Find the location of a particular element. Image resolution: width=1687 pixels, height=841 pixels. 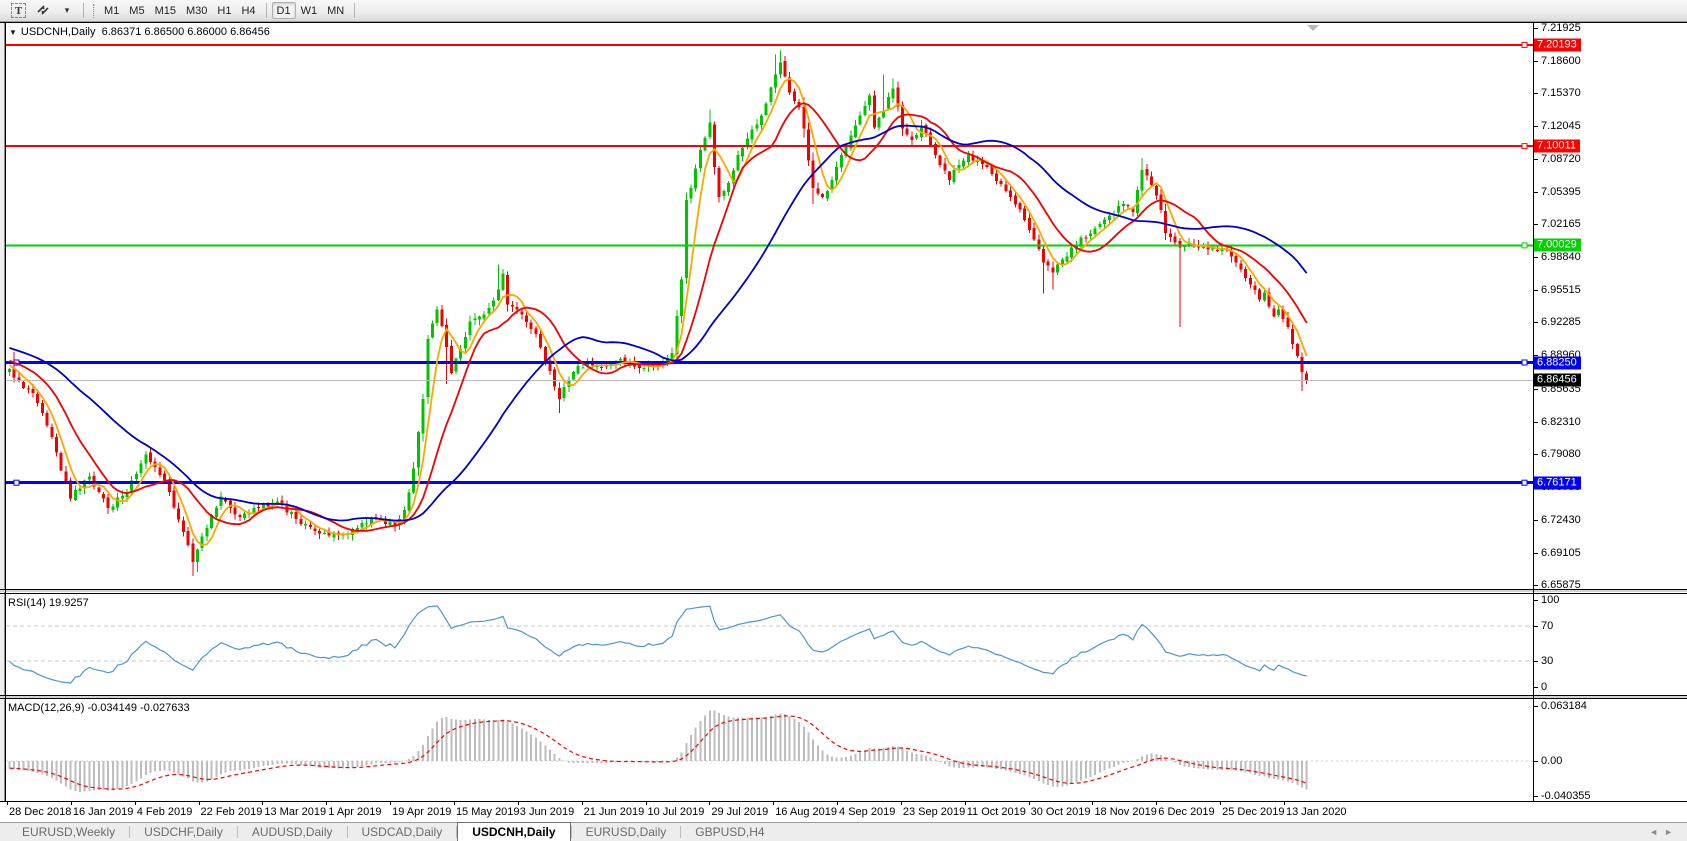

timeframe-button-d1: D1 is located at coordinates (283, 10).